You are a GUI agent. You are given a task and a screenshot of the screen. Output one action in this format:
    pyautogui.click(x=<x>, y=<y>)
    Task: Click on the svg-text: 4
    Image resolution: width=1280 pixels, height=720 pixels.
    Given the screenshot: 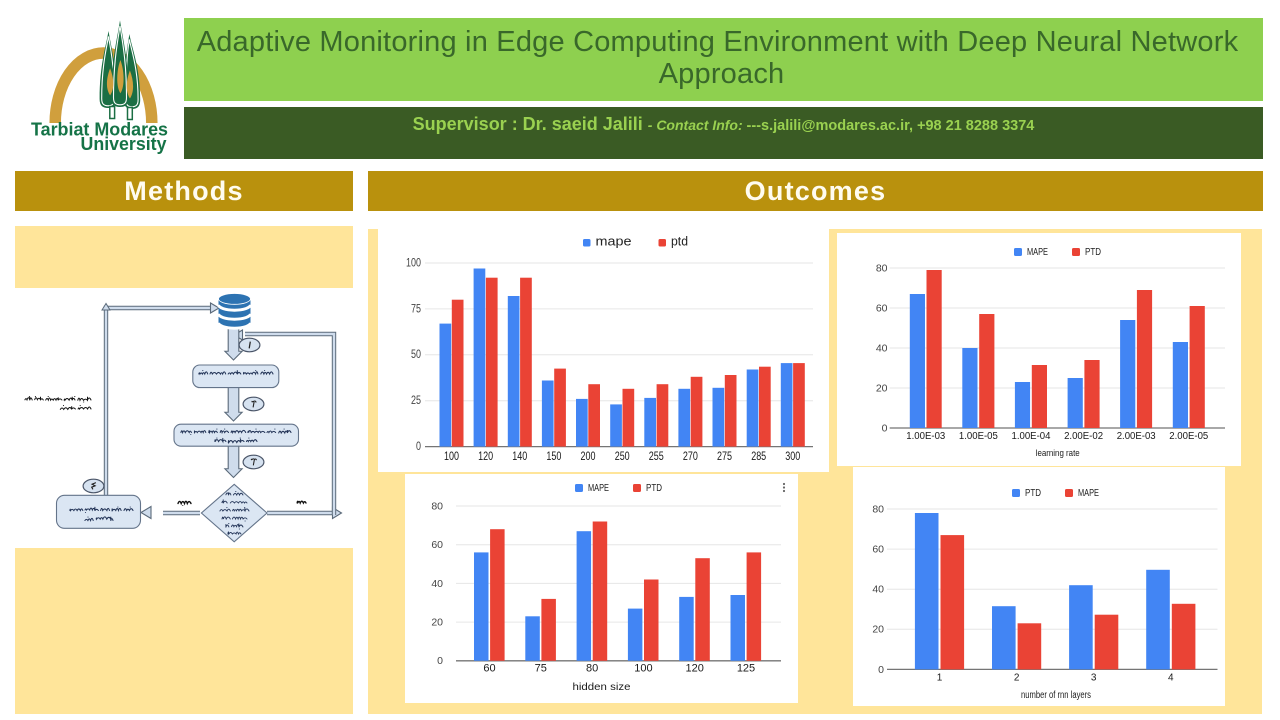 What is the action you would take?
    pyautogui.click(x=1171, y=678)
    